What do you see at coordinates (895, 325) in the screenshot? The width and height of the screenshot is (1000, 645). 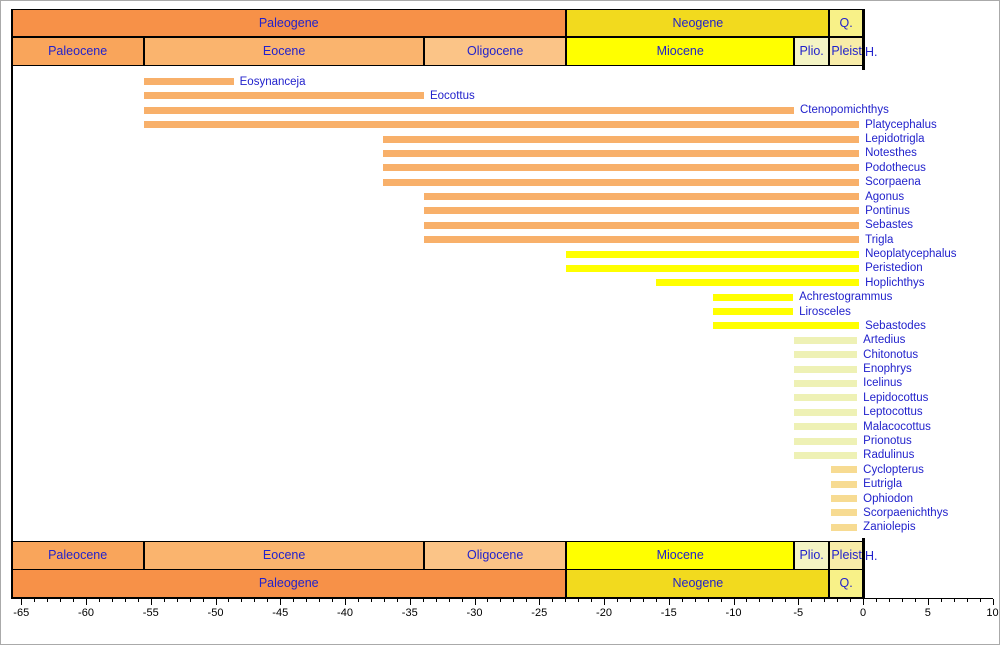 I see `taxon-label-sebastodes: Sebastodes` at bounding box center [895, 325].